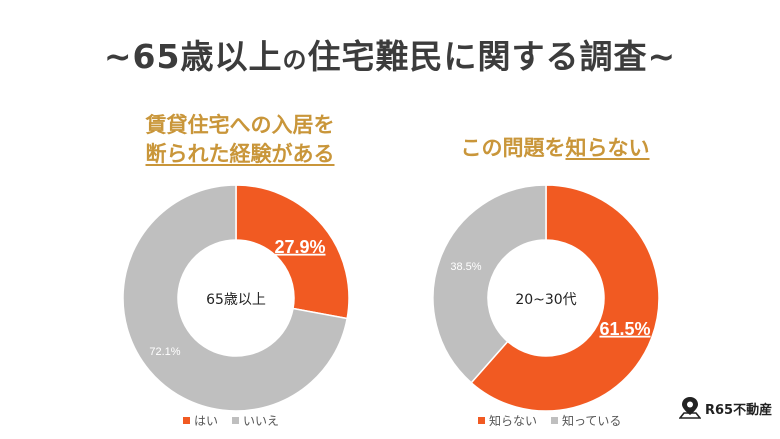 The width and height of the screenshot is (780, 439). Describe the element at coordinates (295, 60) in the screenshot. I see `title-connector: の` at that location.